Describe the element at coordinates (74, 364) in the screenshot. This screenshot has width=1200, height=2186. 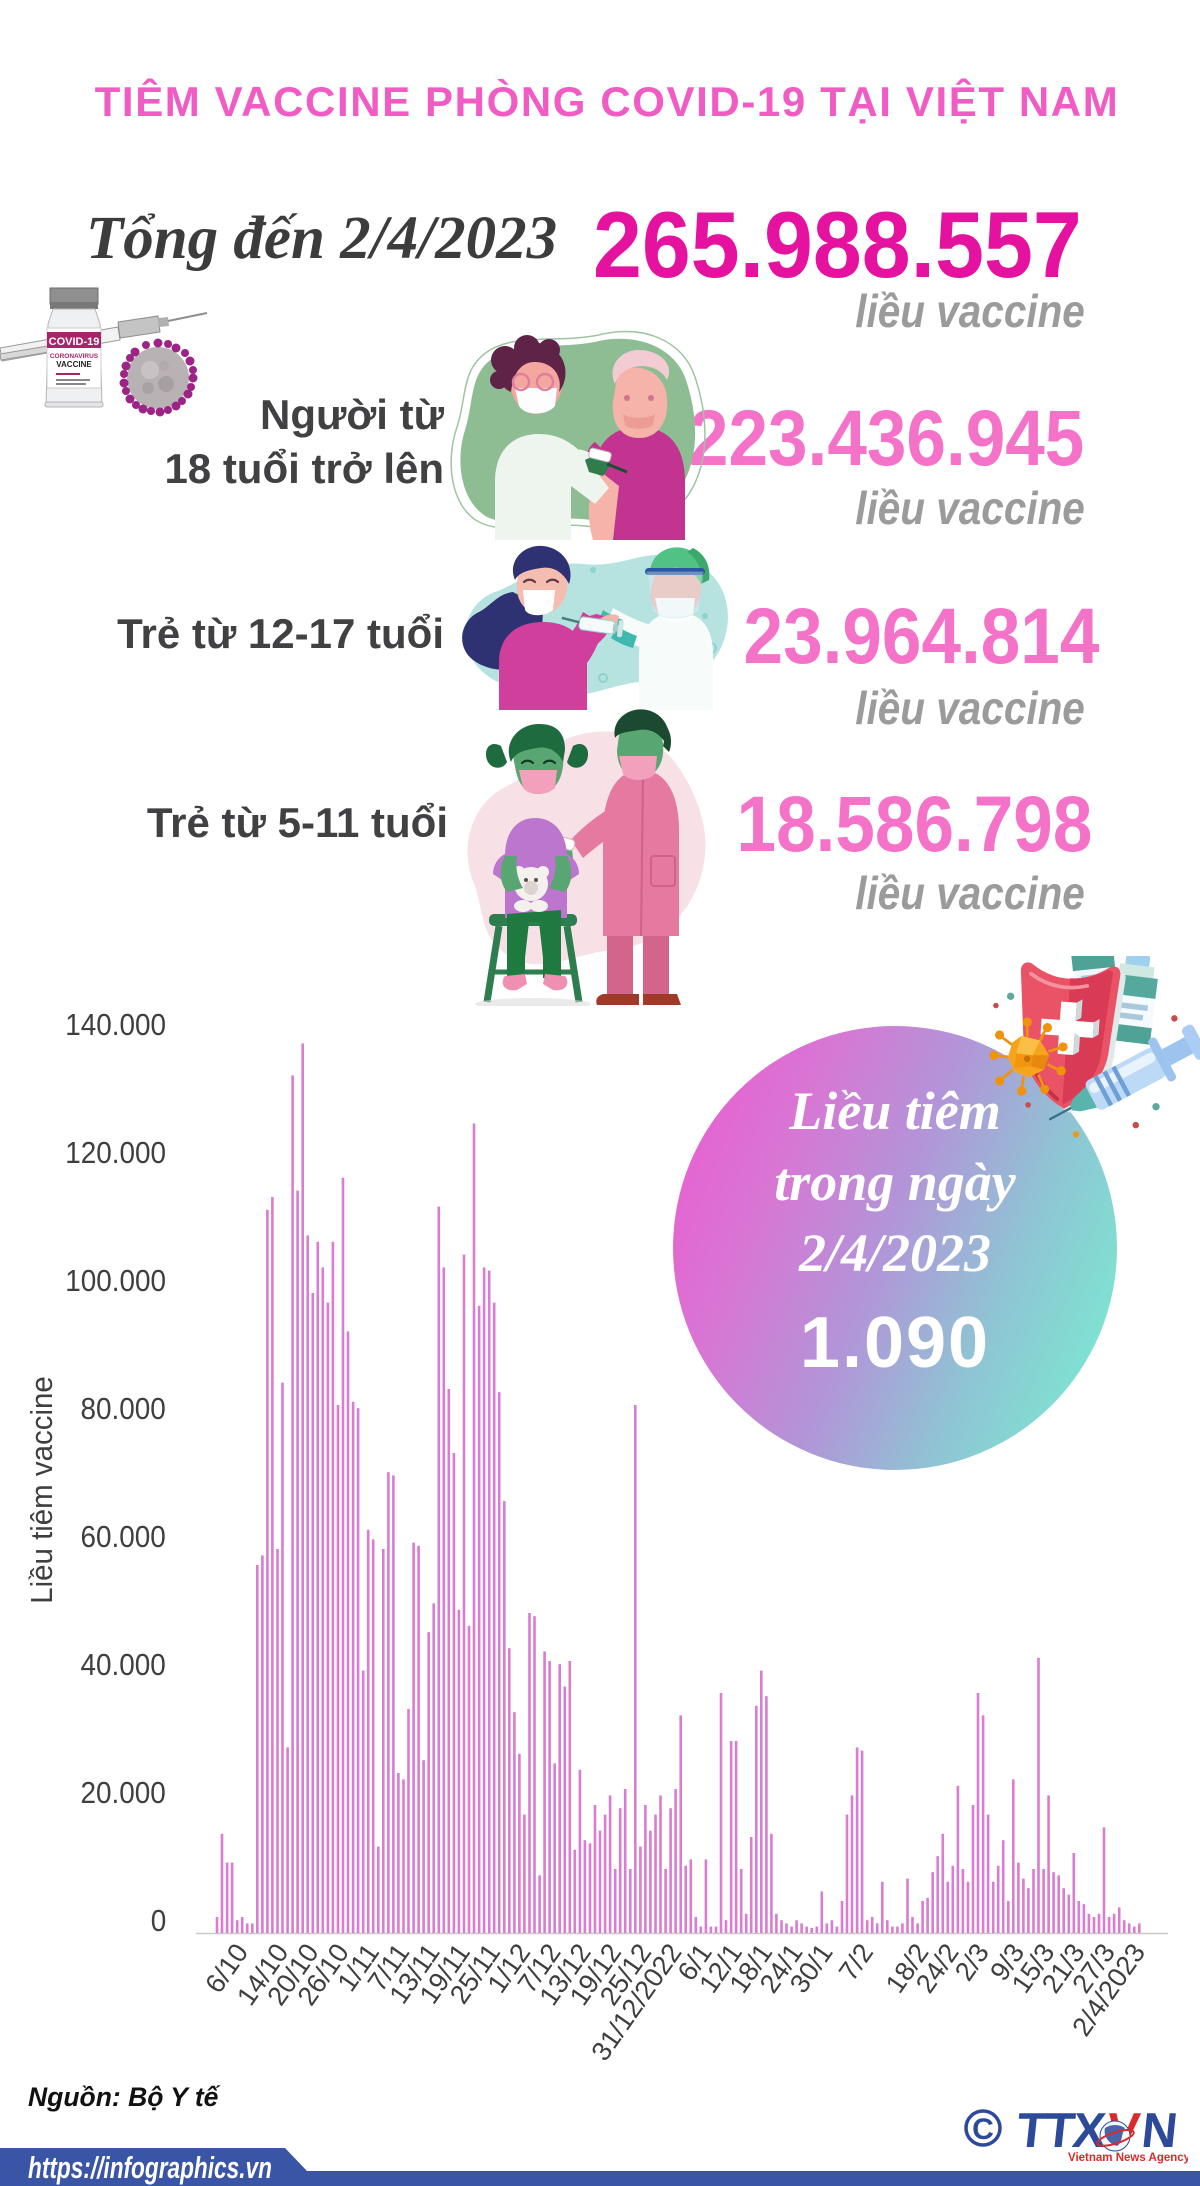
I see `svg-text: VACCINE` at that location.